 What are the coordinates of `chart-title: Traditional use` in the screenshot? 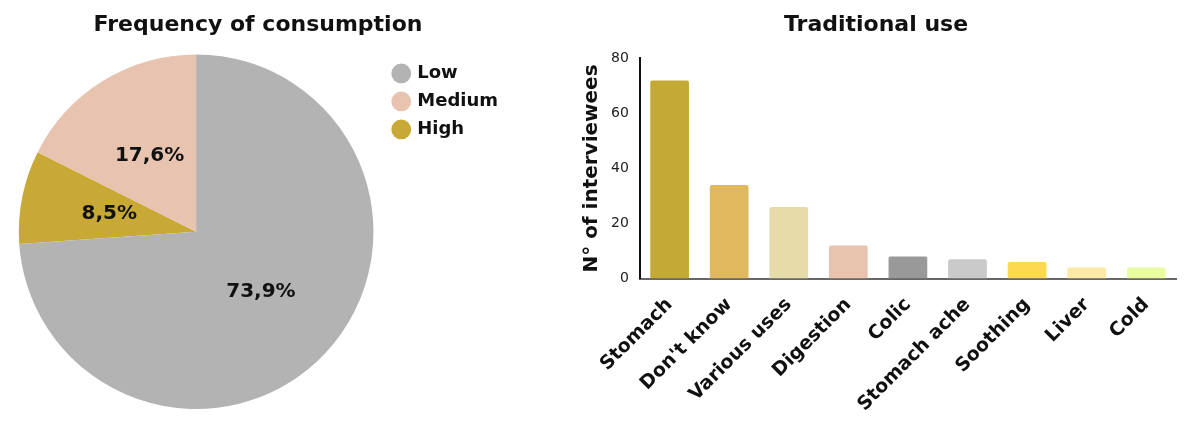 It's located at (876, 23).